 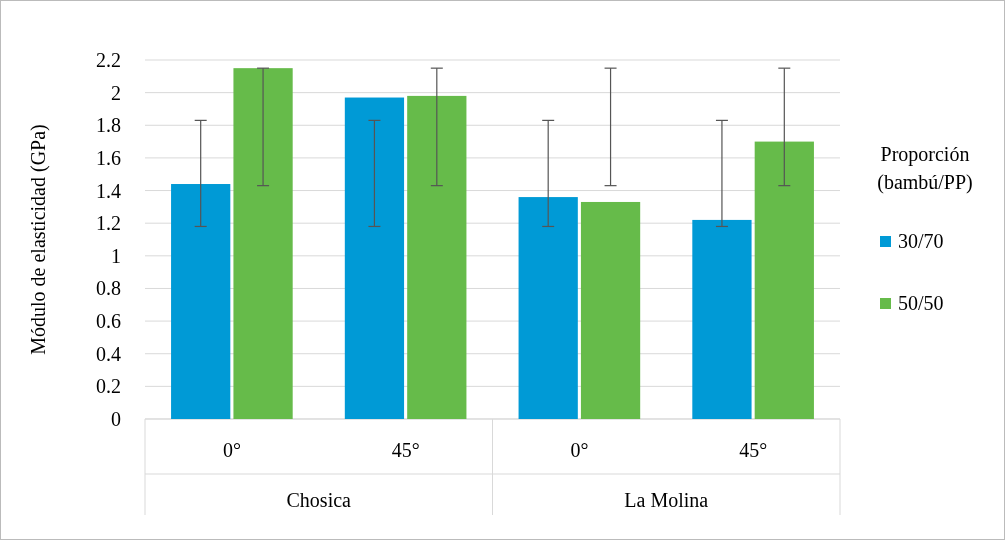 What do you see at coordinates (116, 92) in the screenshot?
I see `y-tick-label: 2` at bounding box center [116, 92].